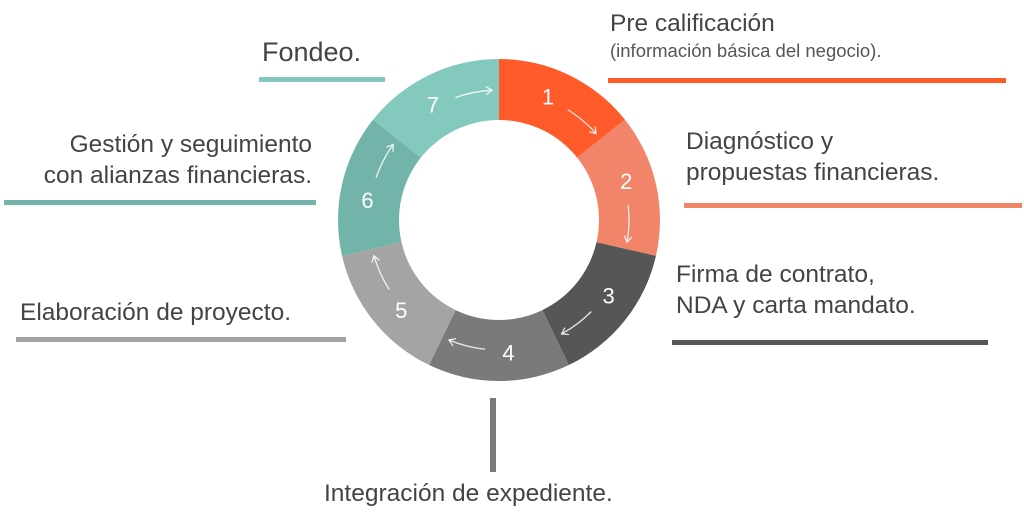 The width and height of the screenshot is (1024, 516). Describe the element at coordinates (181, 339) in the screenshot. I see `step-5-underline` at that location.